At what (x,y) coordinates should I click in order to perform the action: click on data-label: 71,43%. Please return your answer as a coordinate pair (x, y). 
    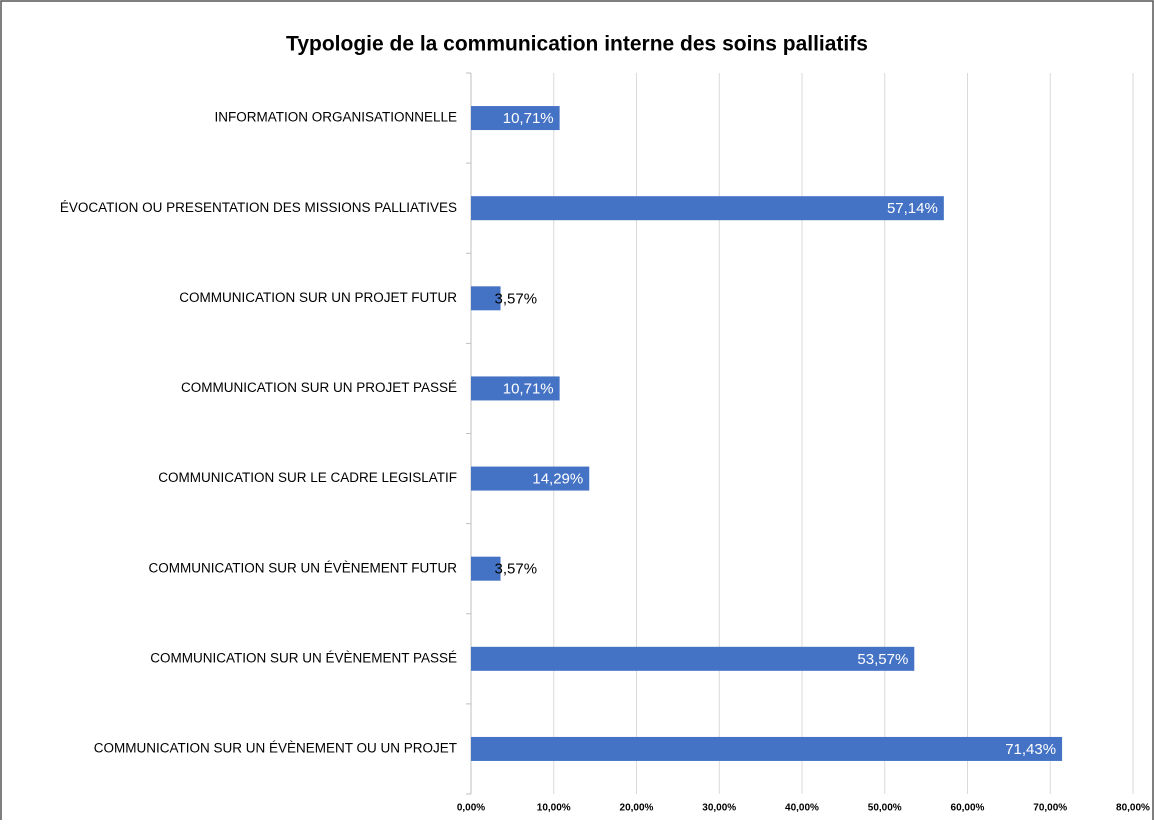
    Looking at the image, I should click on (1030, 749).